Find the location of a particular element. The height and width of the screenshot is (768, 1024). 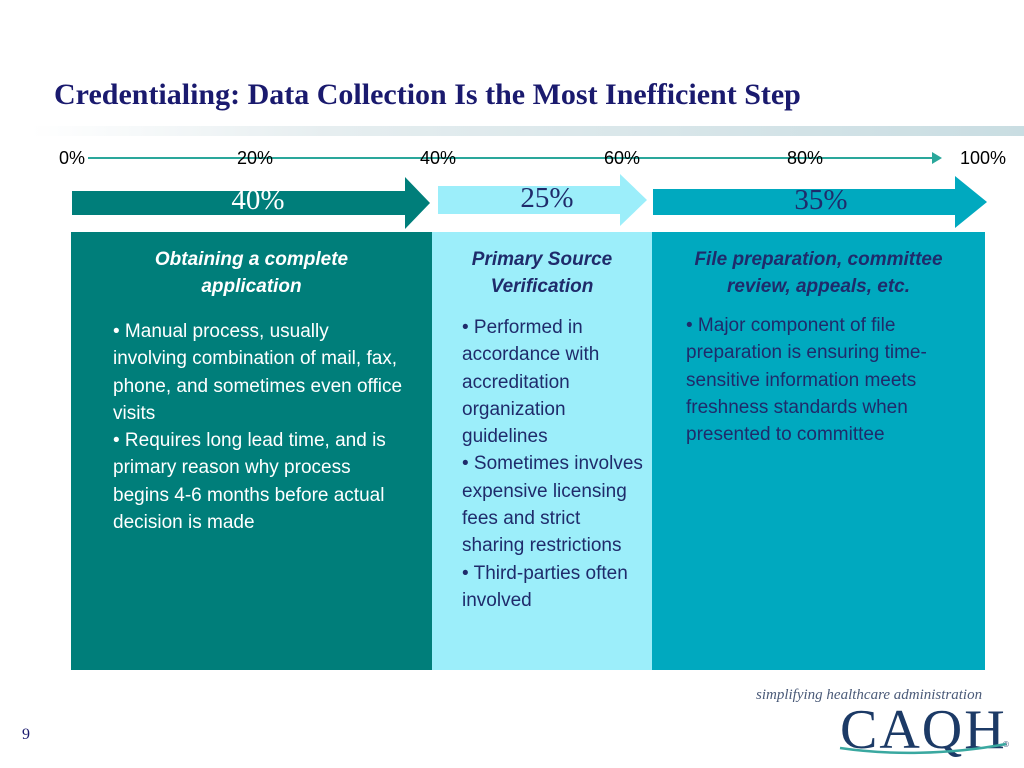

bullet-item: • Third-parties often involved is located at coordinates (545, 586).